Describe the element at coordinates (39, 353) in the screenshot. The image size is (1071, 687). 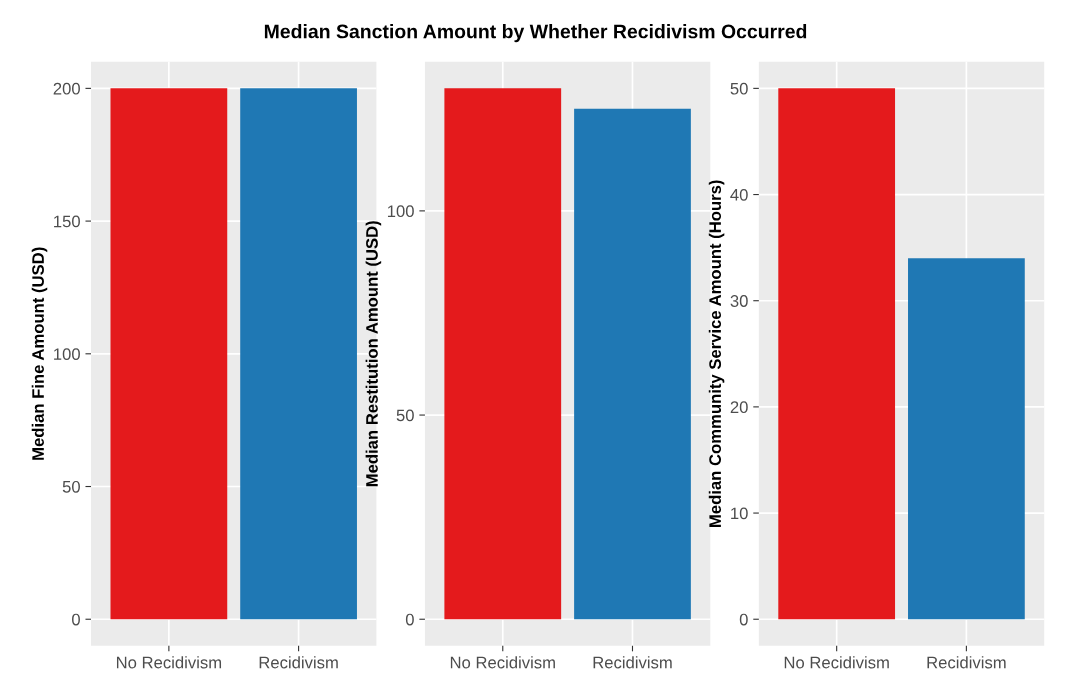
I see `y-axis-title: Median Fine Amount (USD)` at that location.